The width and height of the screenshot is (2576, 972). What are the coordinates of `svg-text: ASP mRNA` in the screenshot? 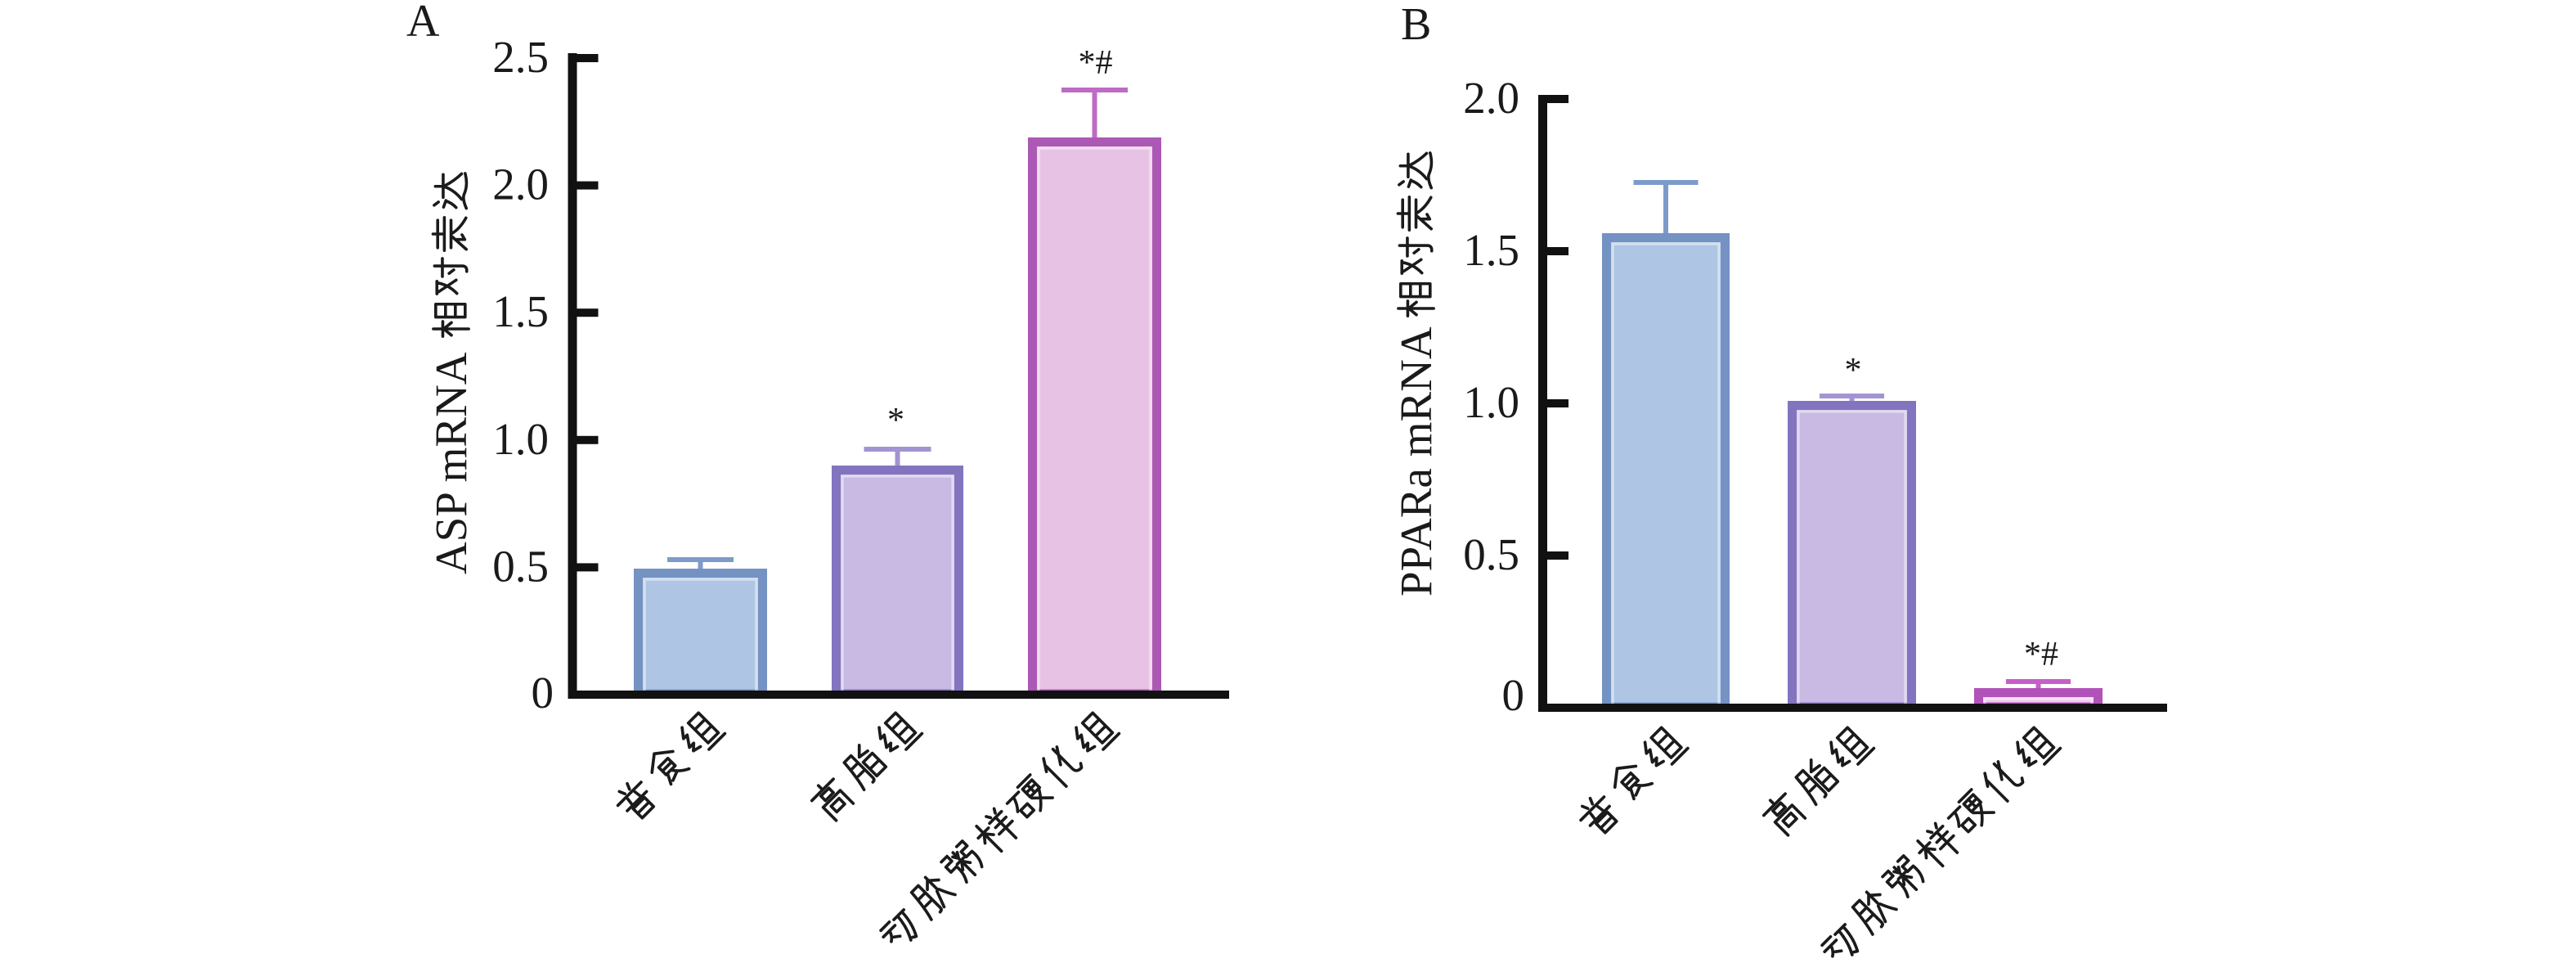 It's located at (451, 463).